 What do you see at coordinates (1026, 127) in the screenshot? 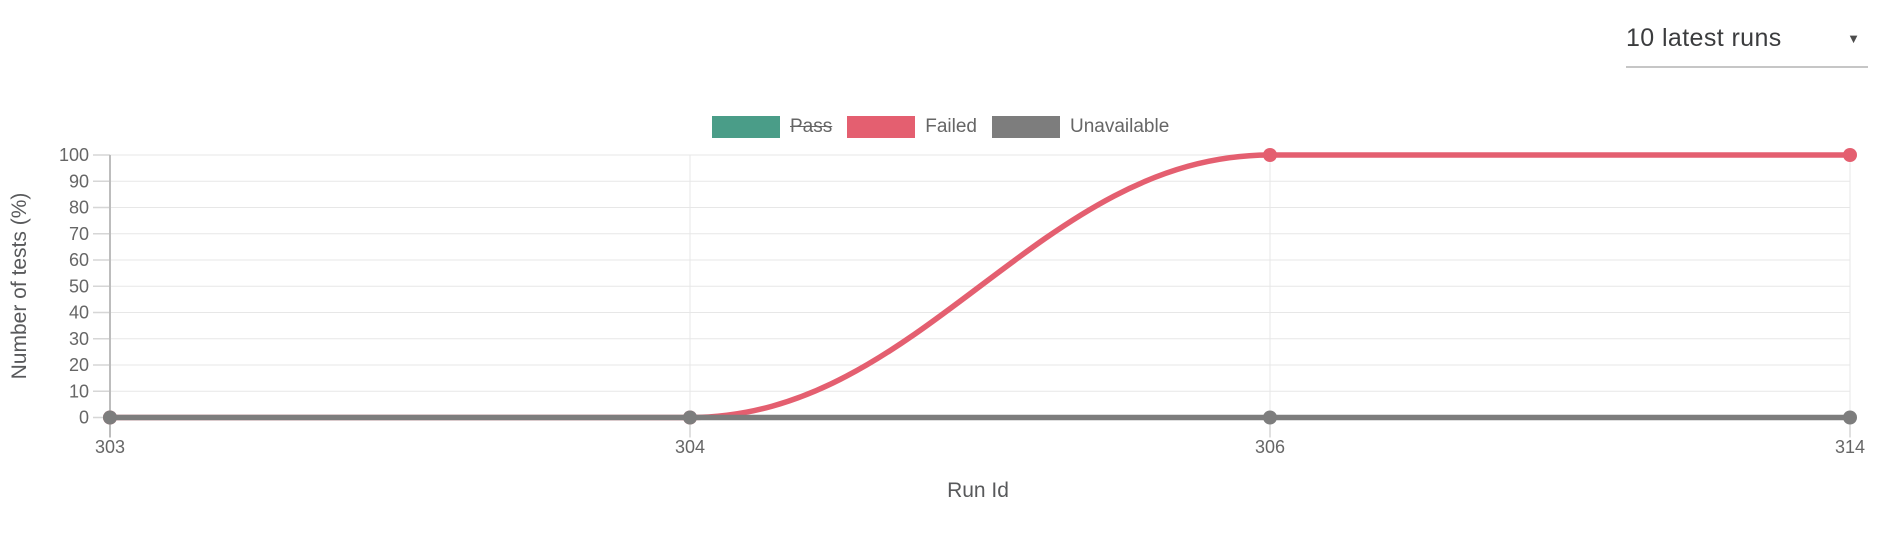
I see `legend-swatch-unavailable` at bounding box center [1026, 127].